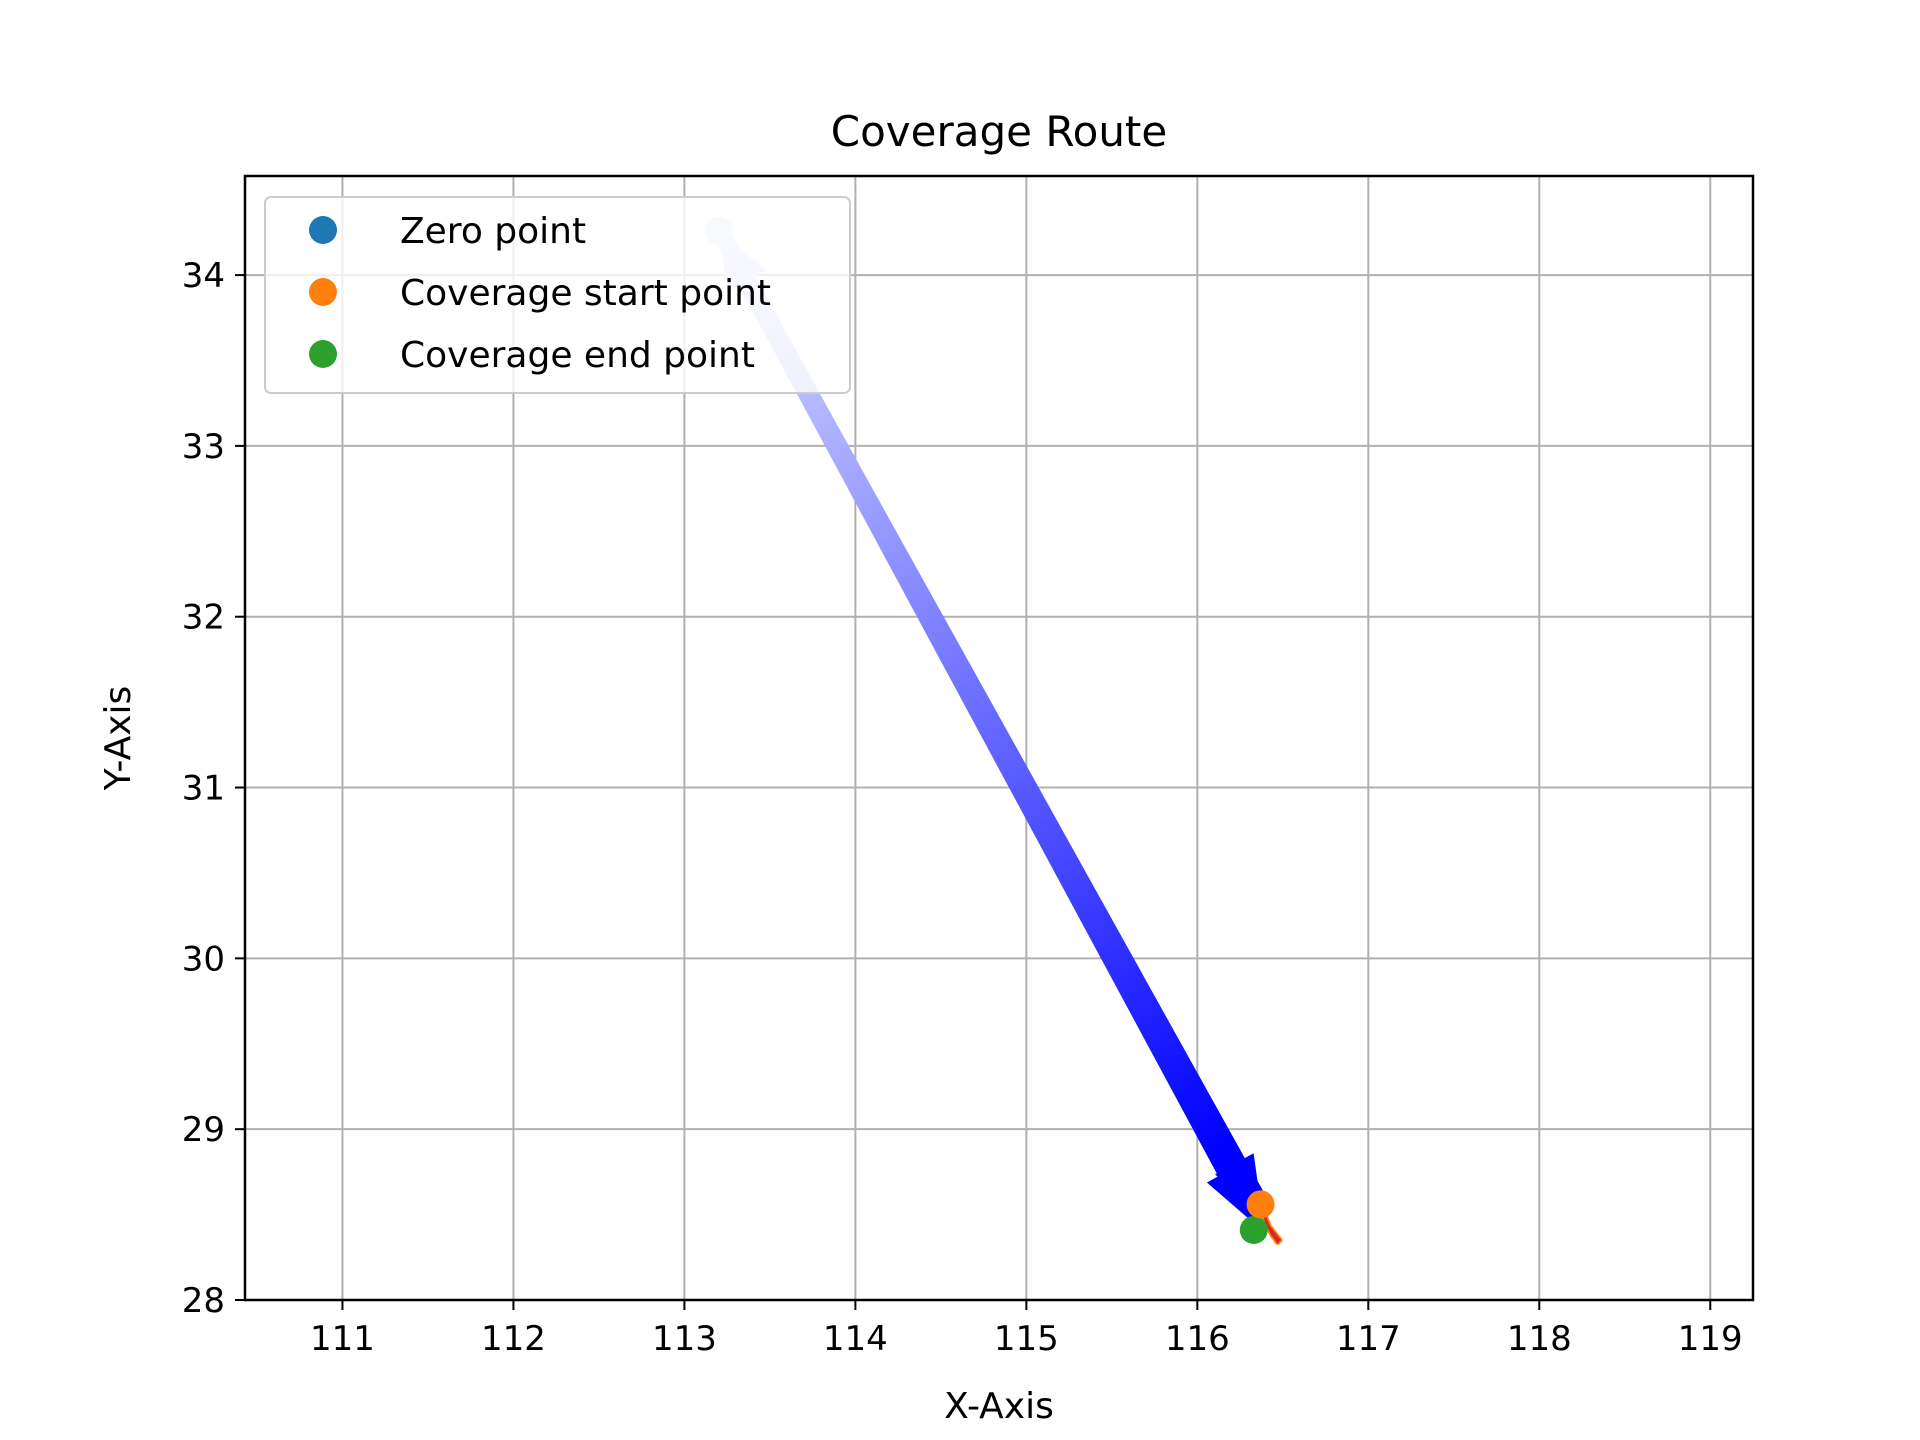 The width and height of the screenshot is (1920, 1440). Describe the element at coordinates (118, 739) in the screenshot. I see `y-axis-label: Y-Axis` at that location.